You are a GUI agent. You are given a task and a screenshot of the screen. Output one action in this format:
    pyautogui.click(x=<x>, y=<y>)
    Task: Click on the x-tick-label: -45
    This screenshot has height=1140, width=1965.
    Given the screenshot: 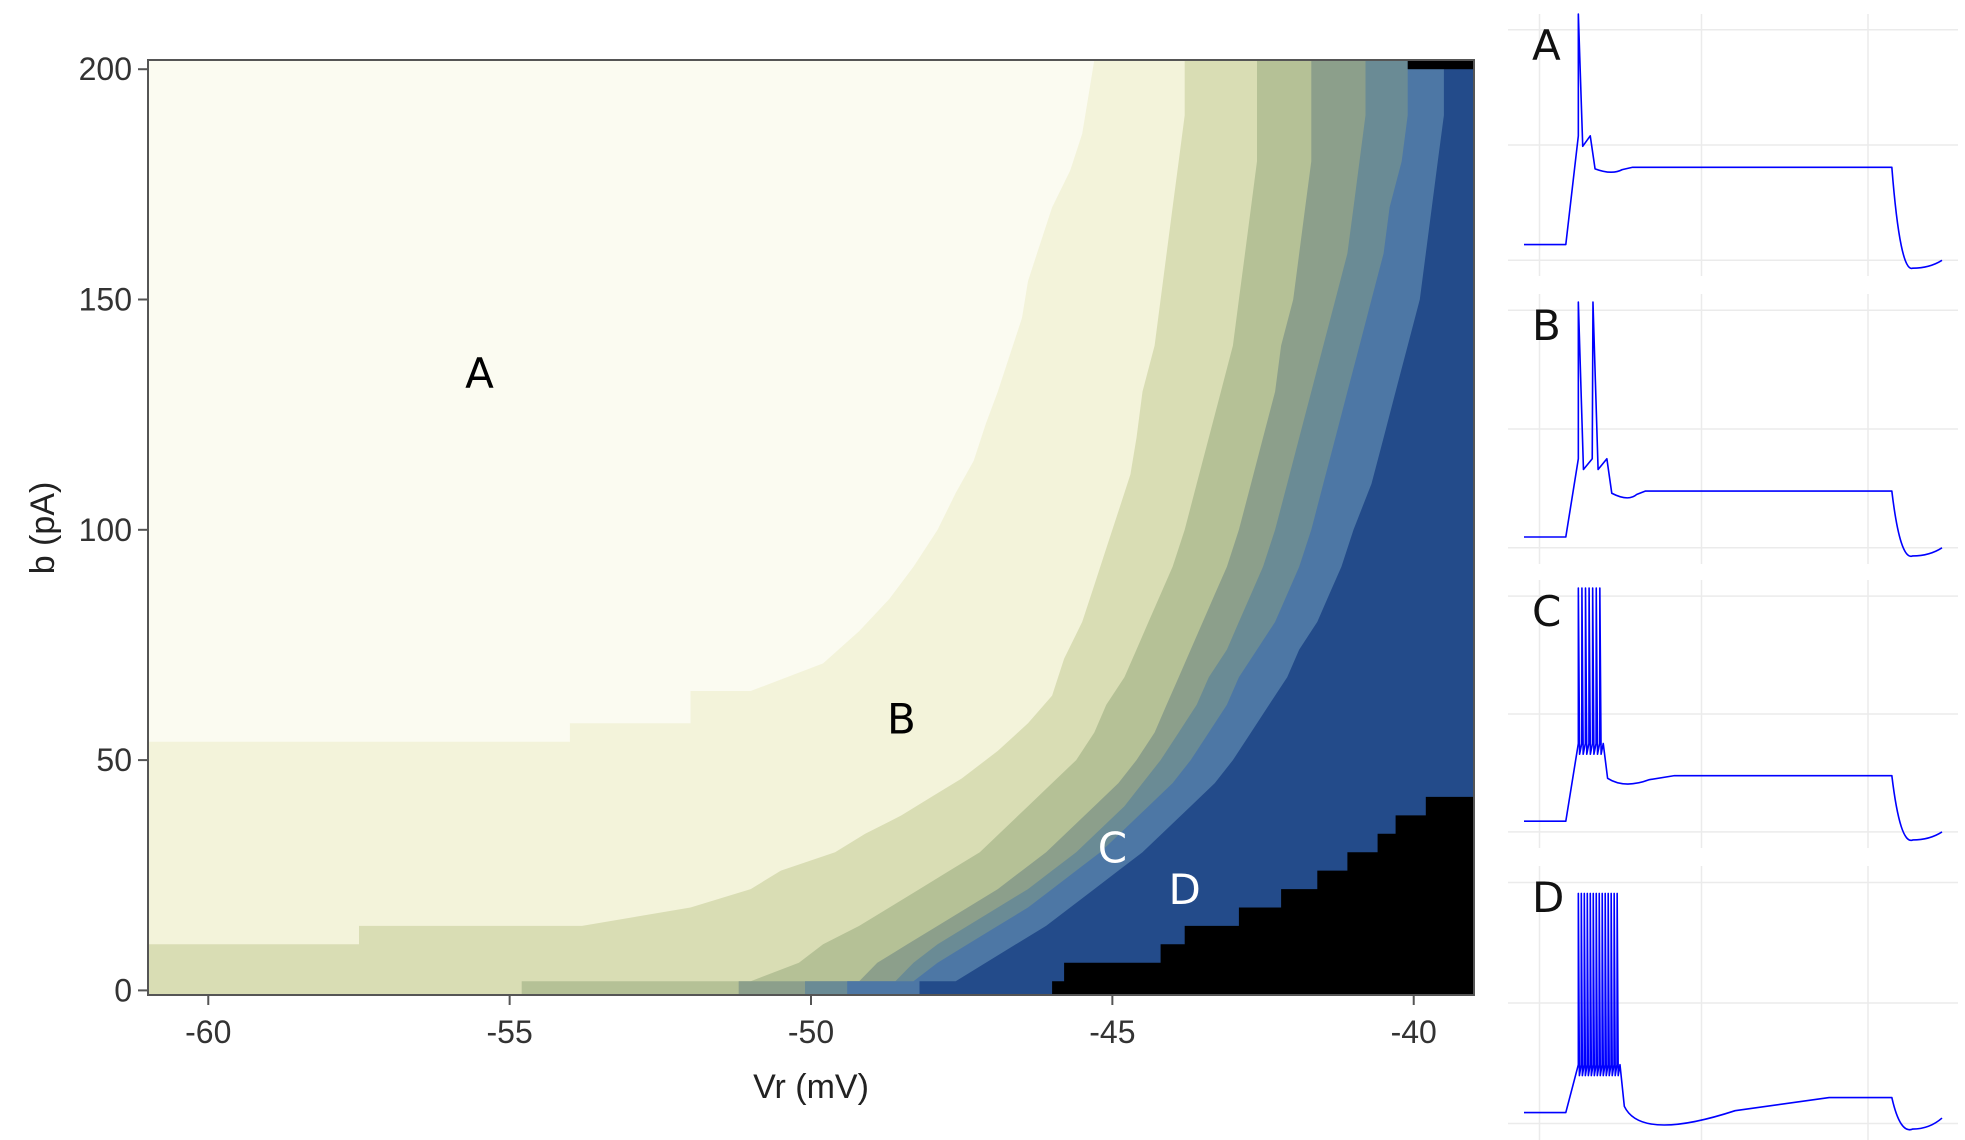 What is the action you would take?
    pyautogui.click(x=1112, y=1032)
    